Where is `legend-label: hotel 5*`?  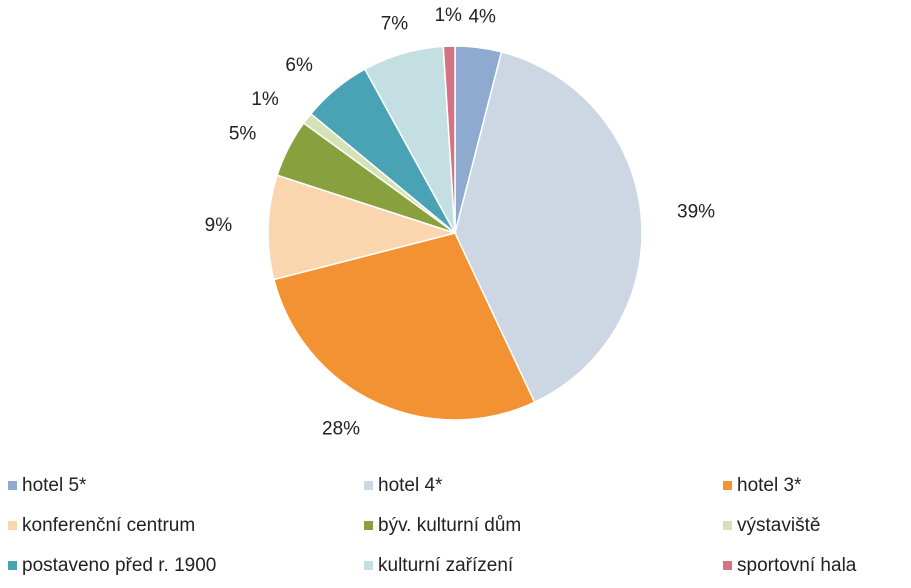 legend-label: hotel 5* is located at coordinates (54, 485).